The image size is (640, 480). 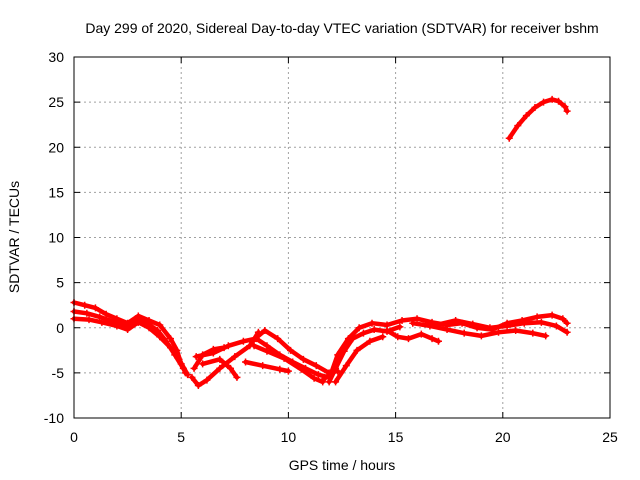 What do you see at coordinates (610, 437) in the screenshot?
I see `x-tick-label: 25` at bounding box center [610, 437].